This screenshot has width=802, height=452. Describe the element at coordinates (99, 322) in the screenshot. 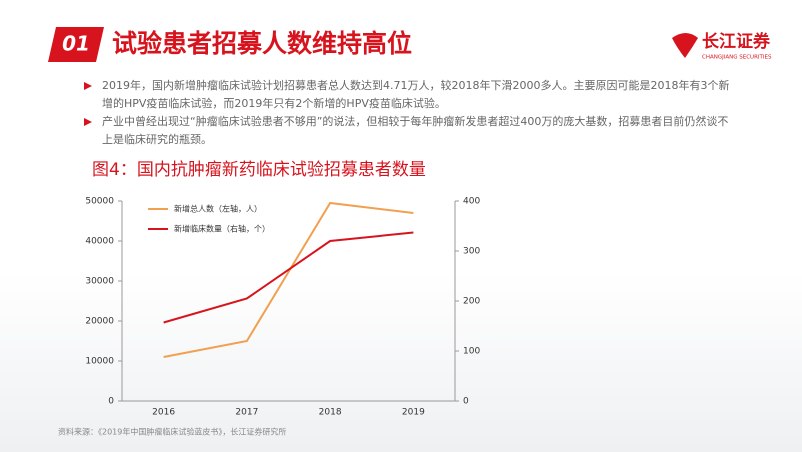

I see `y-tick-label: 20000` at that location.